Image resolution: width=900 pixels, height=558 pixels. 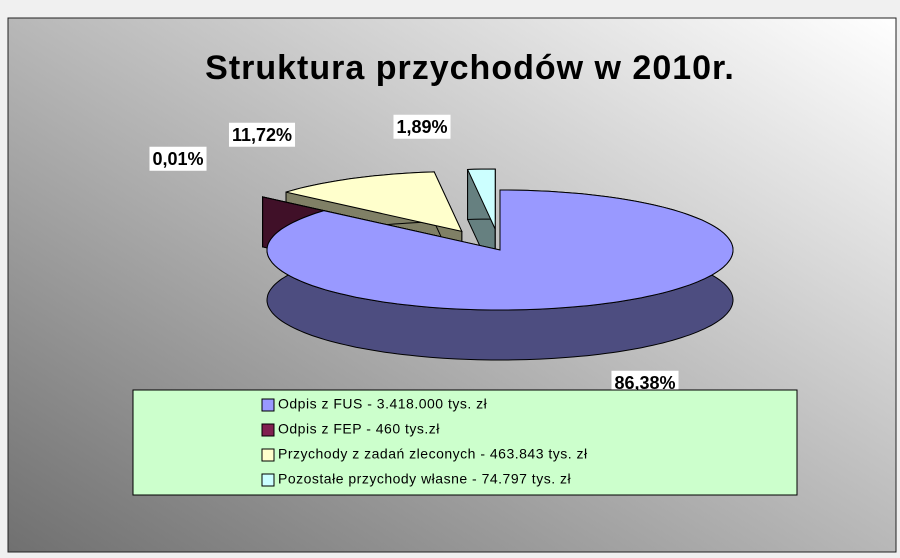 I want to click on legend-label: Odpis z FEP - 460 tys.zł, so click(x=359, y=429).